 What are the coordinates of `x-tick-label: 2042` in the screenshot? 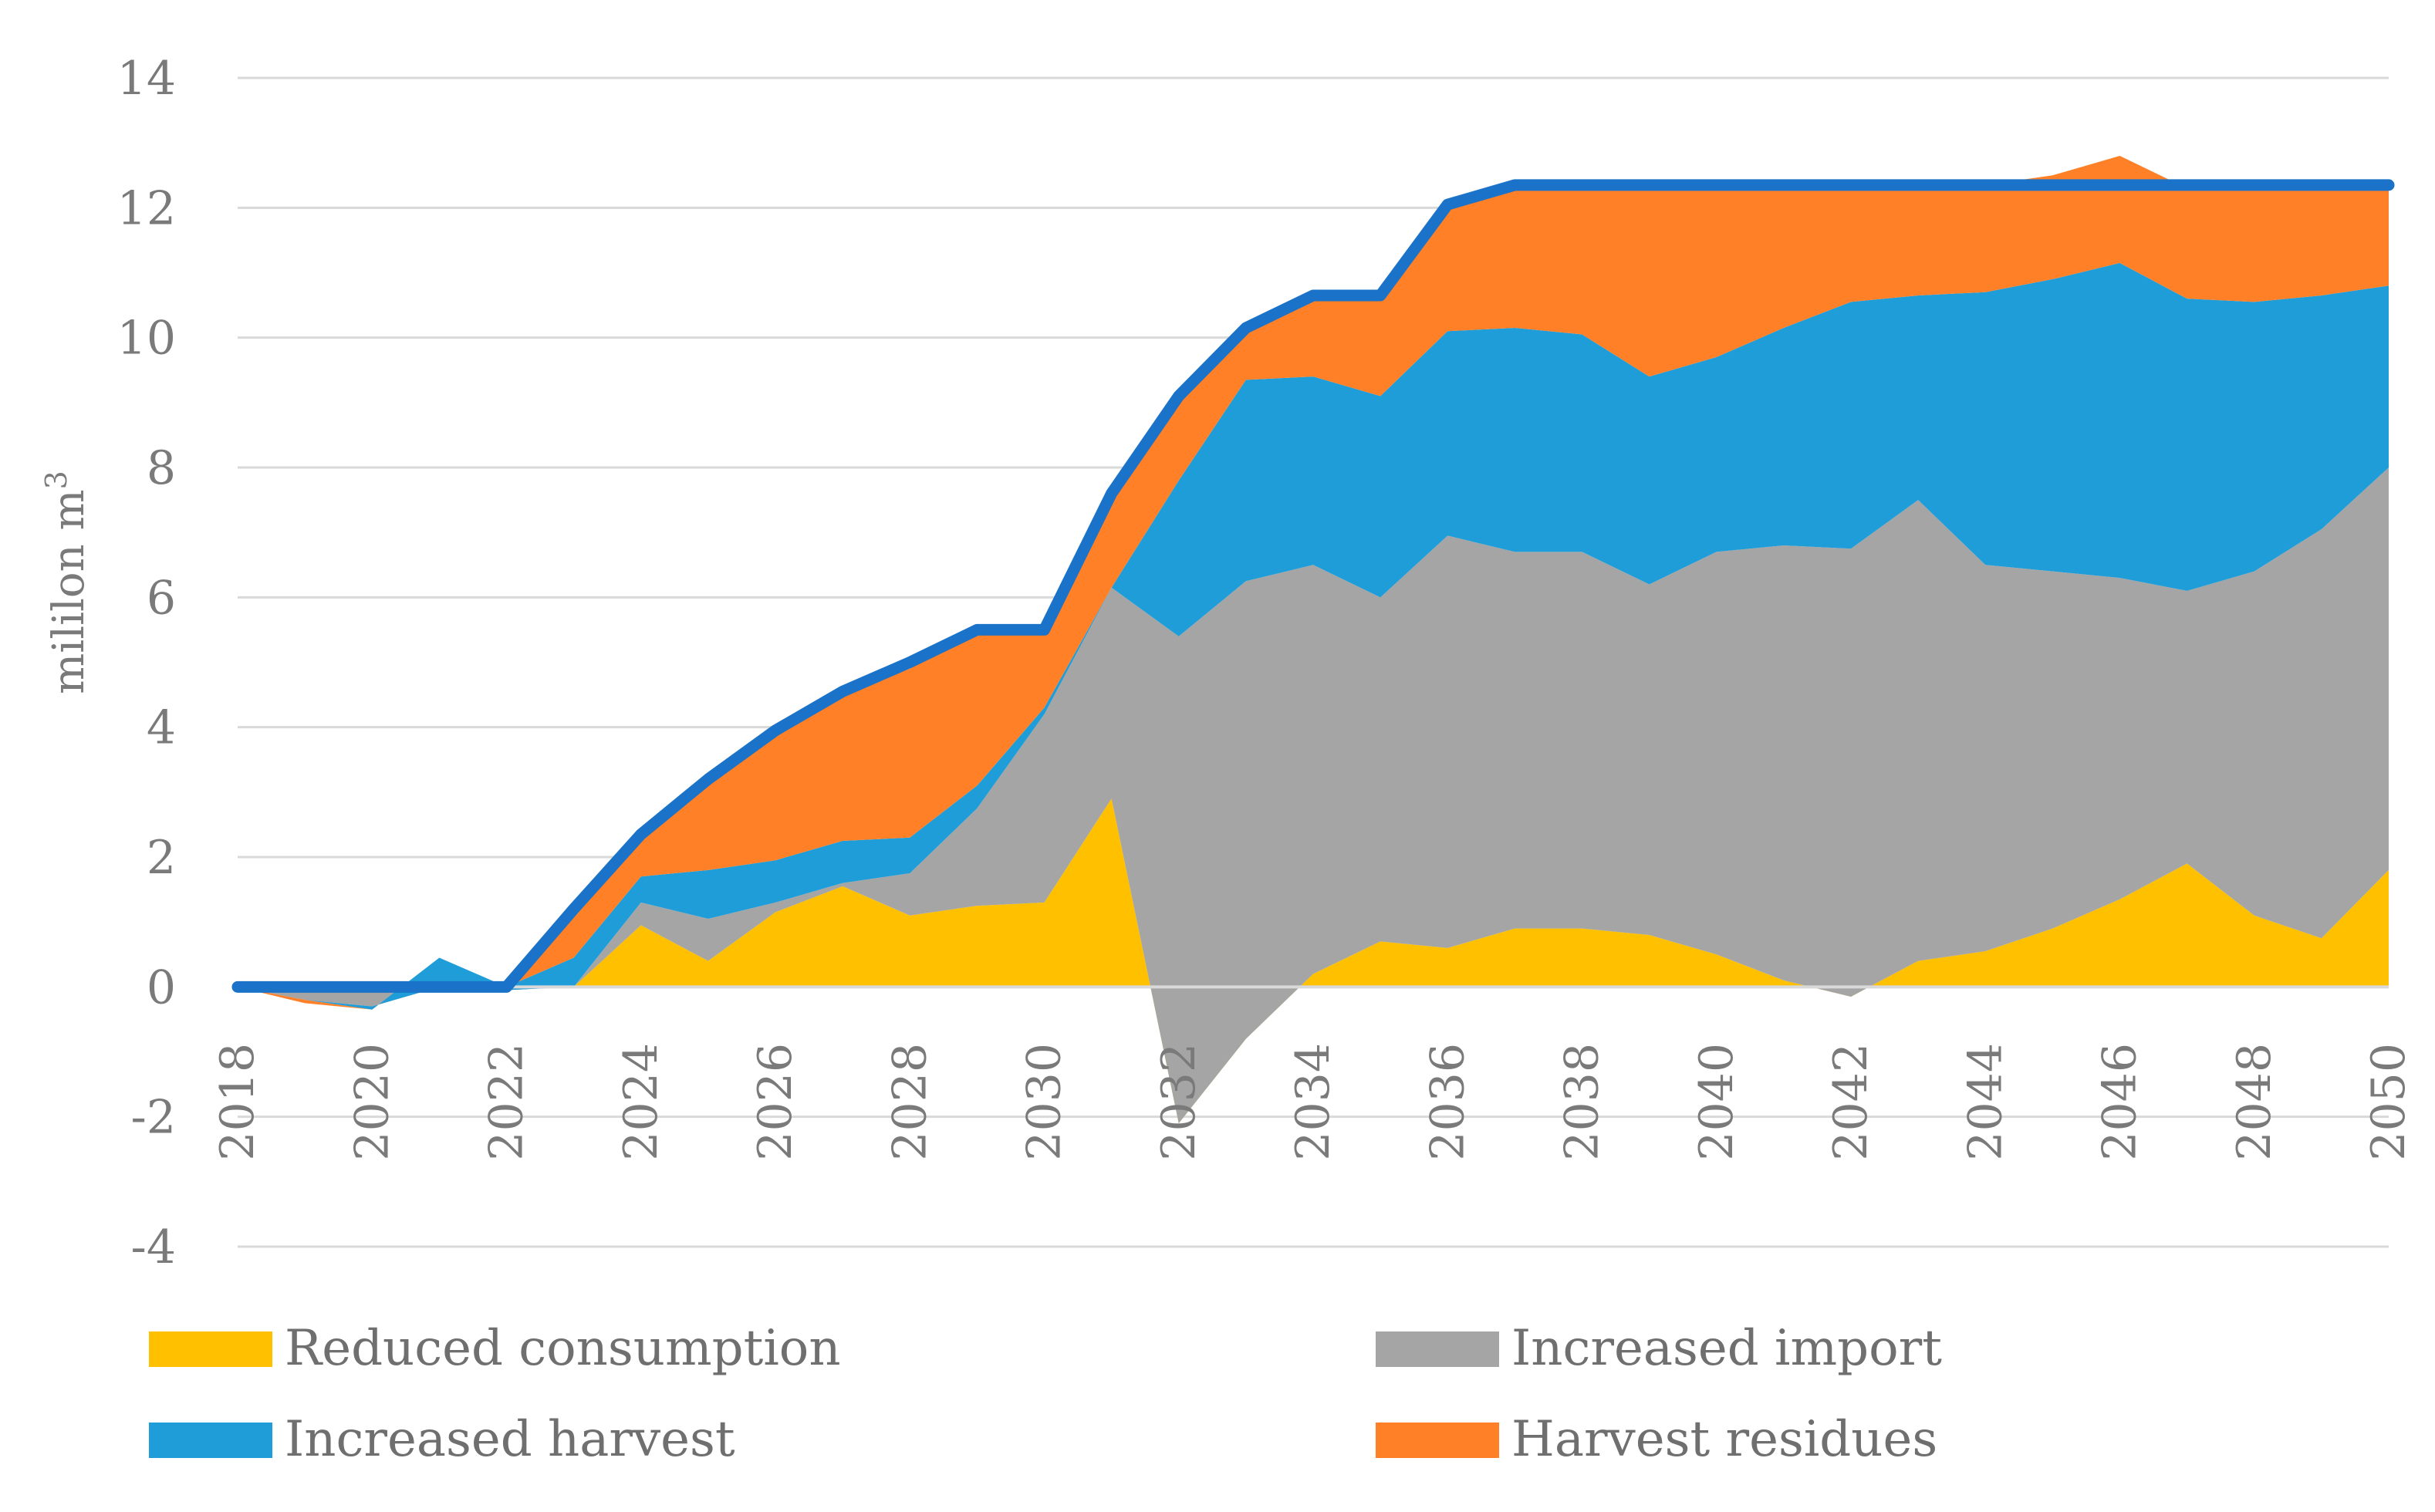 It's located at (1851, 1102).